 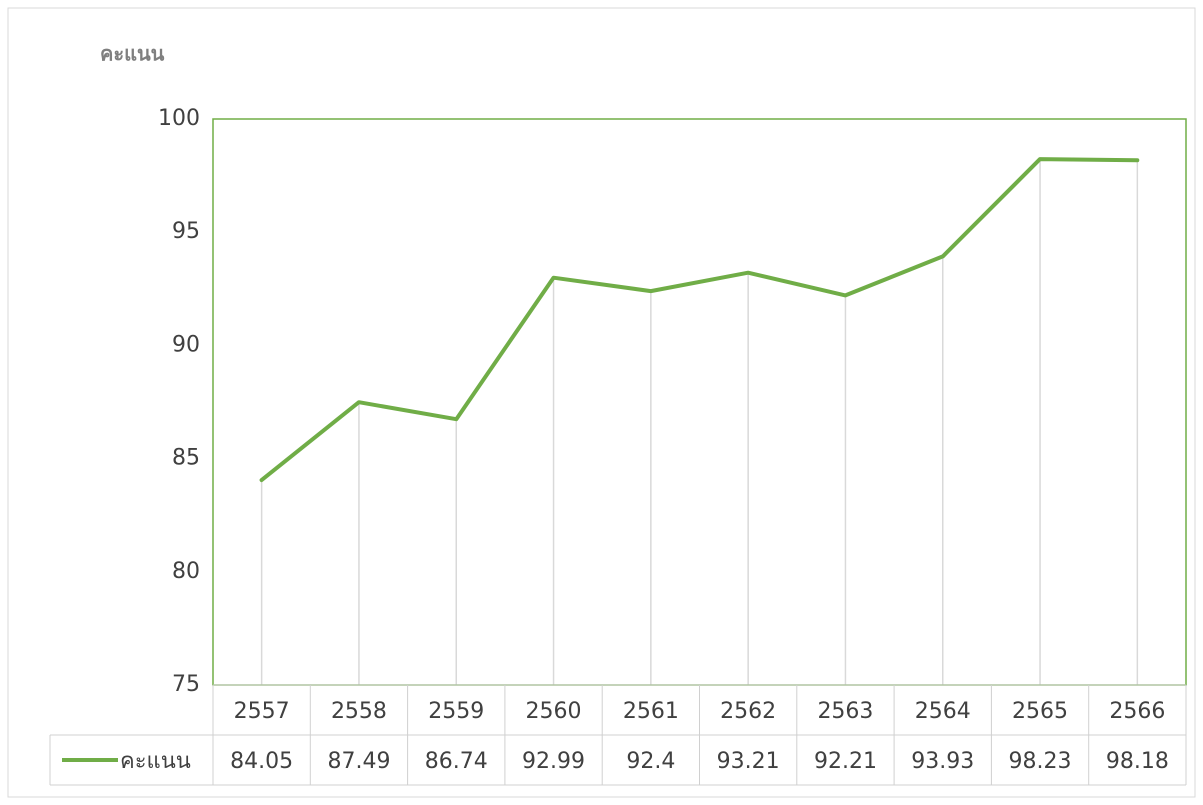 I want to click on x-tick-label: 2564, so click(x=943, y=711).